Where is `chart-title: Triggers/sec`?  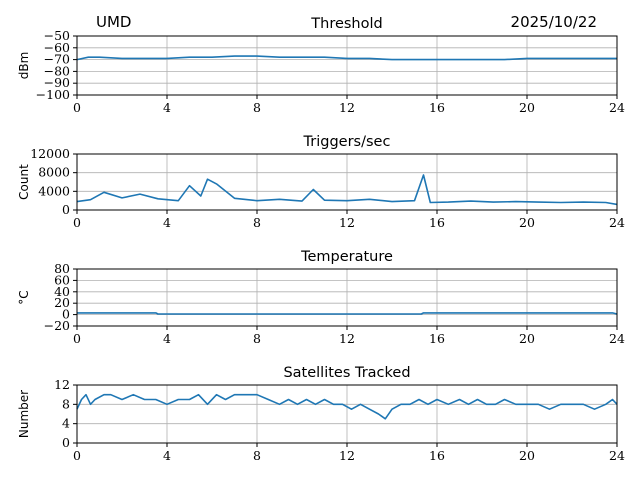 chart-title: Triggers/sec is located at coordinates (347, 142).